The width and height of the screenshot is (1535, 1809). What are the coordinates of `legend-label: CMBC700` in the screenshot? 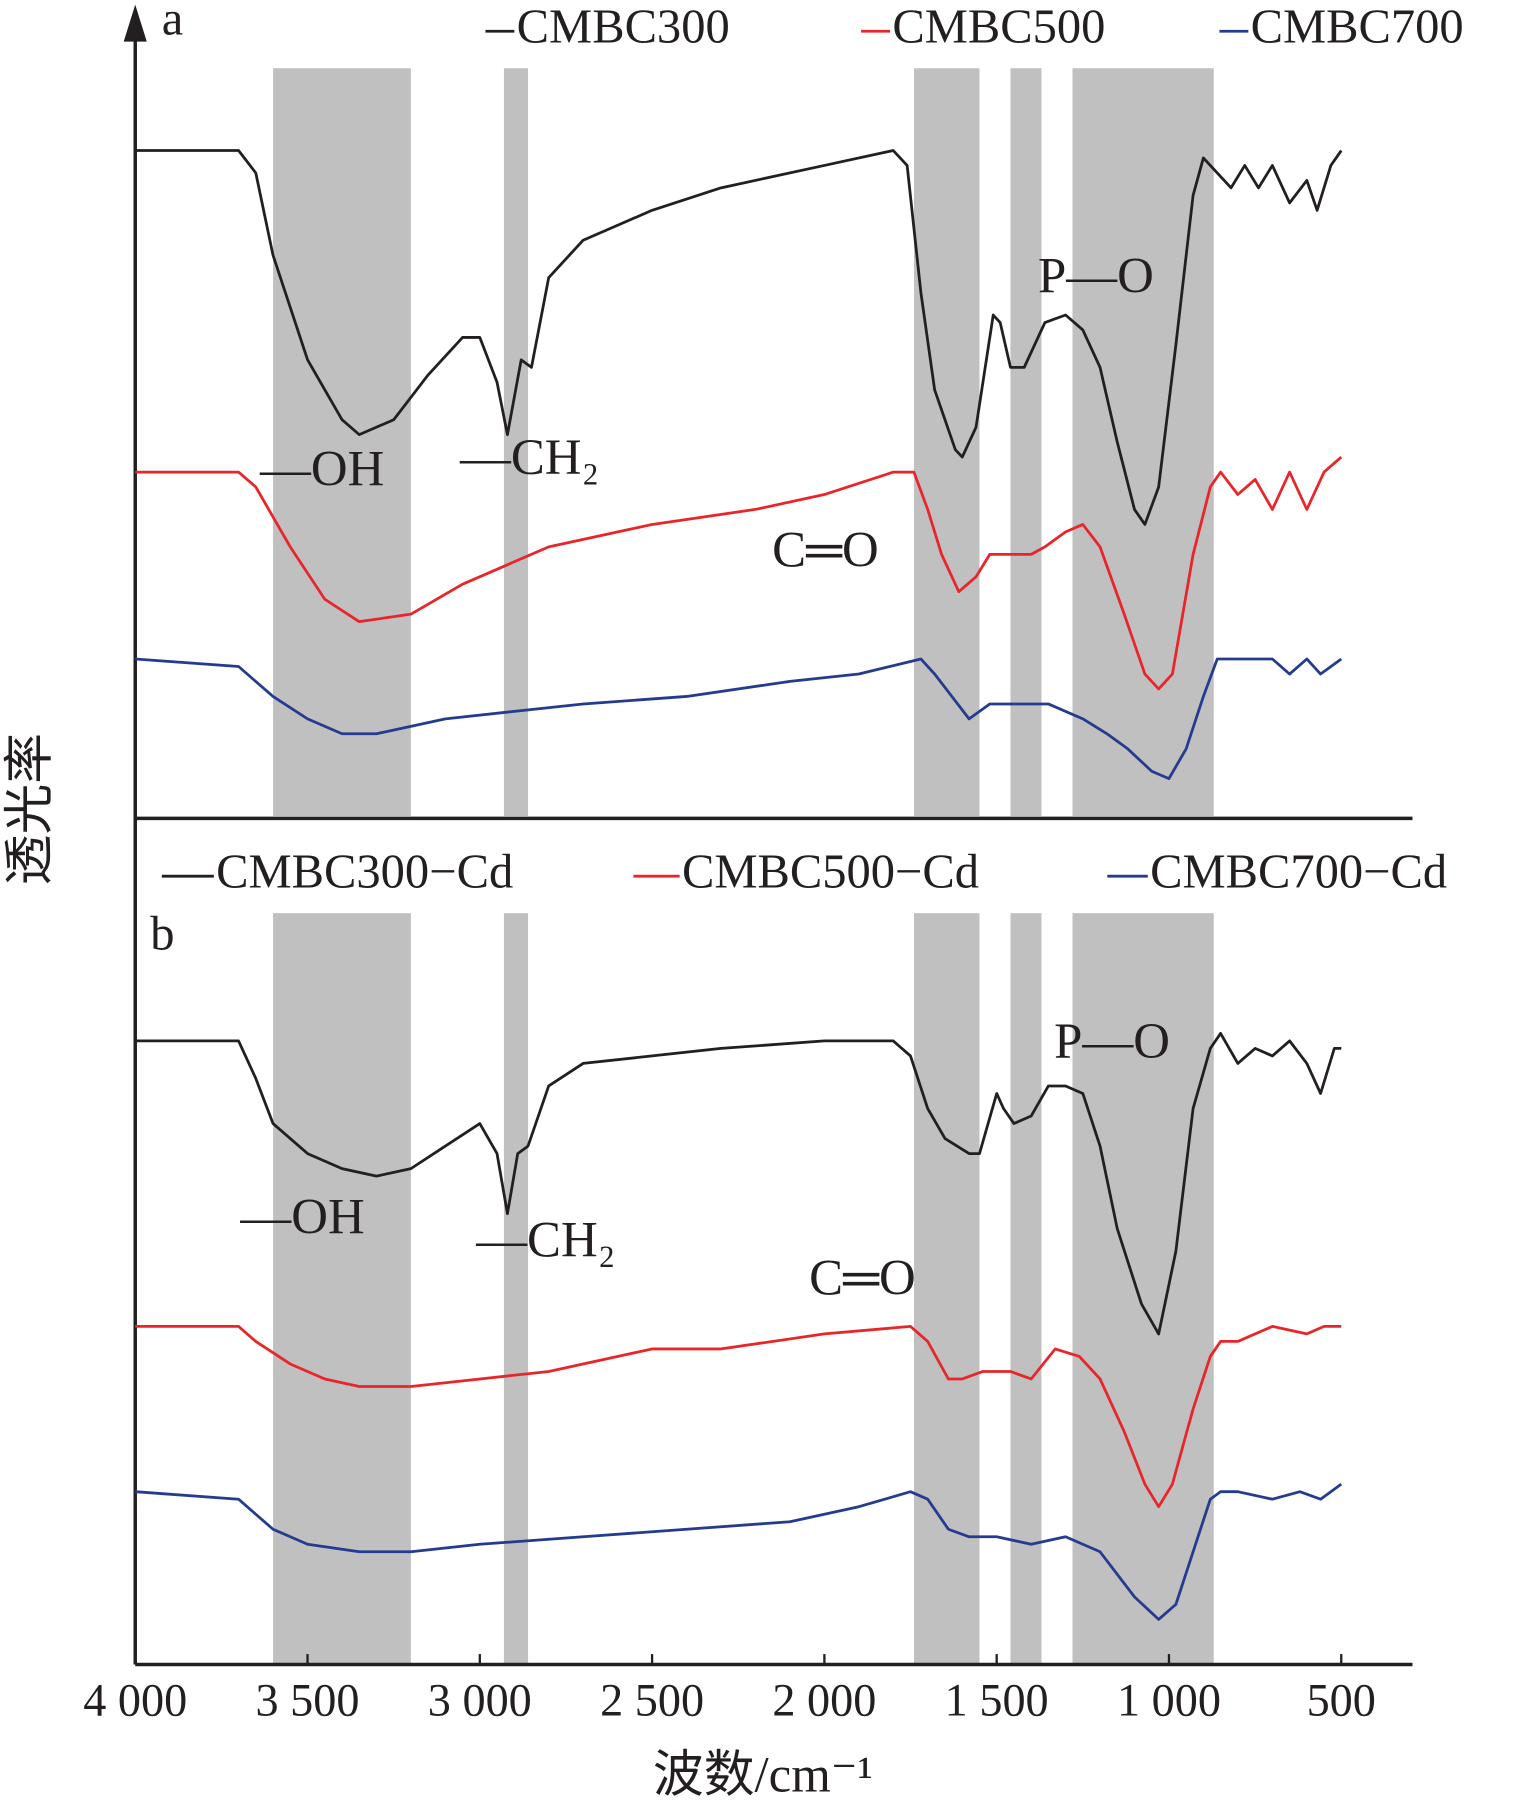 It's located at (1357, 26).